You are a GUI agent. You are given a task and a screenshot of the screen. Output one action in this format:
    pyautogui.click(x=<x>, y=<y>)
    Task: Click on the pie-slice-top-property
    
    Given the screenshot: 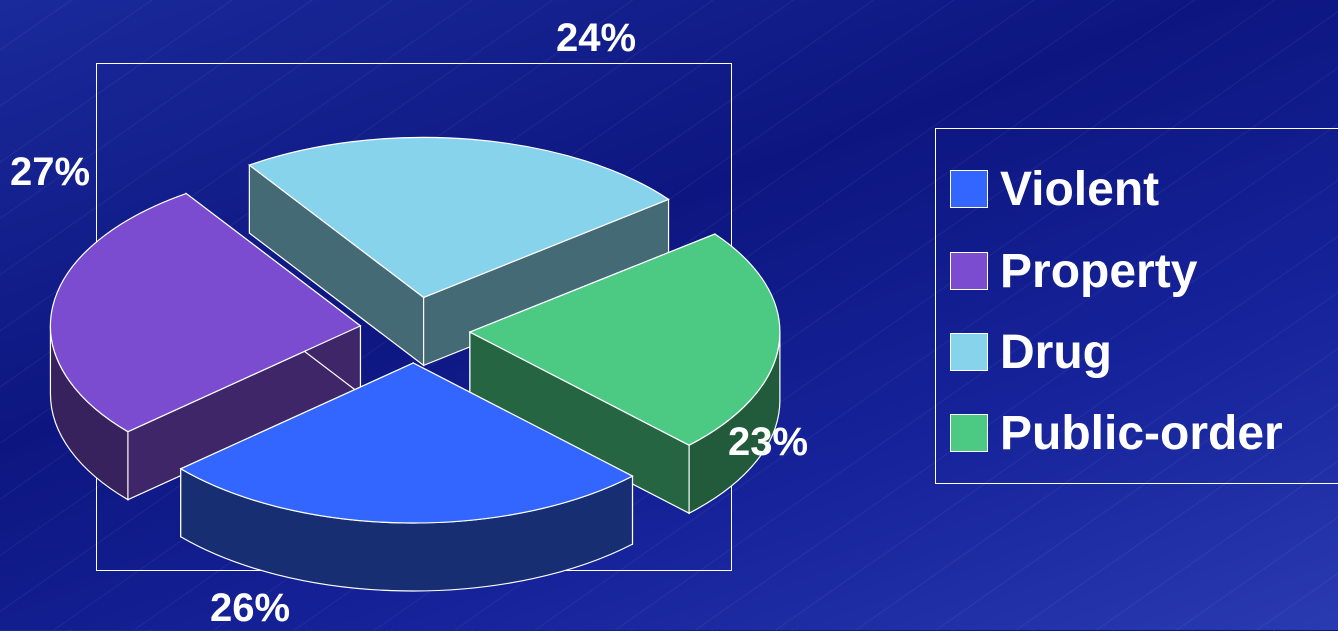 What is the action you would take?
    pyautogui.click(x=205, y=312)
    